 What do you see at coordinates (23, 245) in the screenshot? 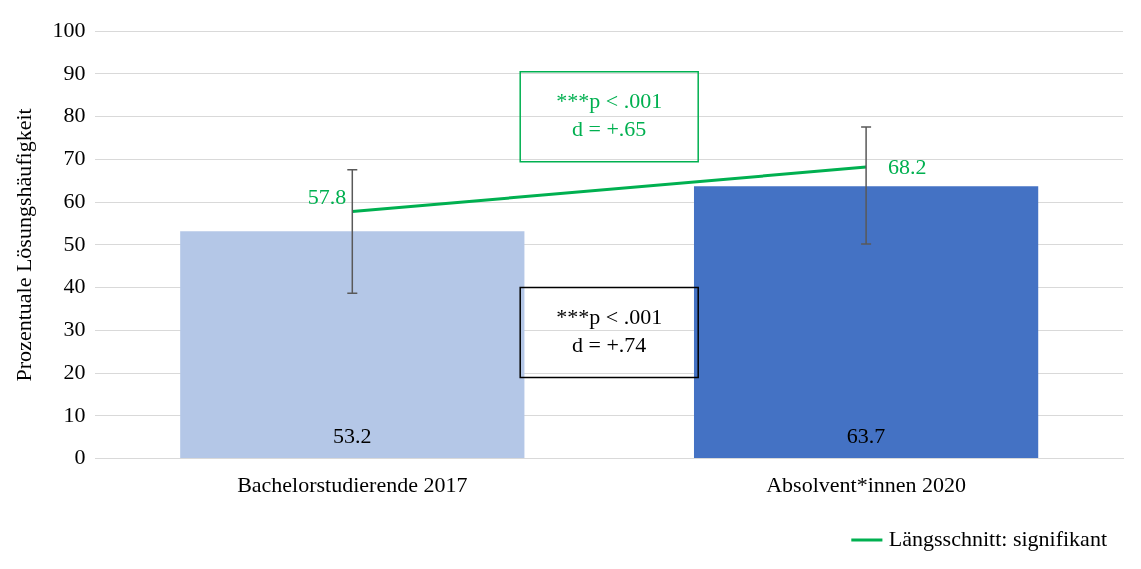
I see `y-axis-title: Prozentuale Lösungshäufigkeit` at bounding box center [23, 245].